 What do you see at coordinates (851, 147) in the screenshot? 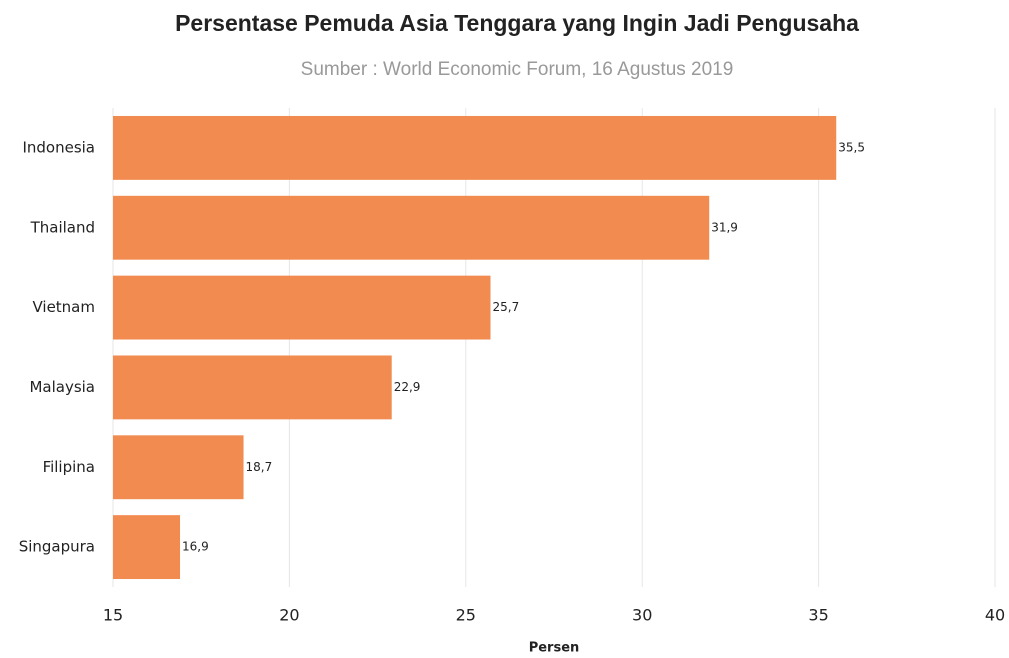
I see `data-label: 35,5` at bounding box center [851, 147].